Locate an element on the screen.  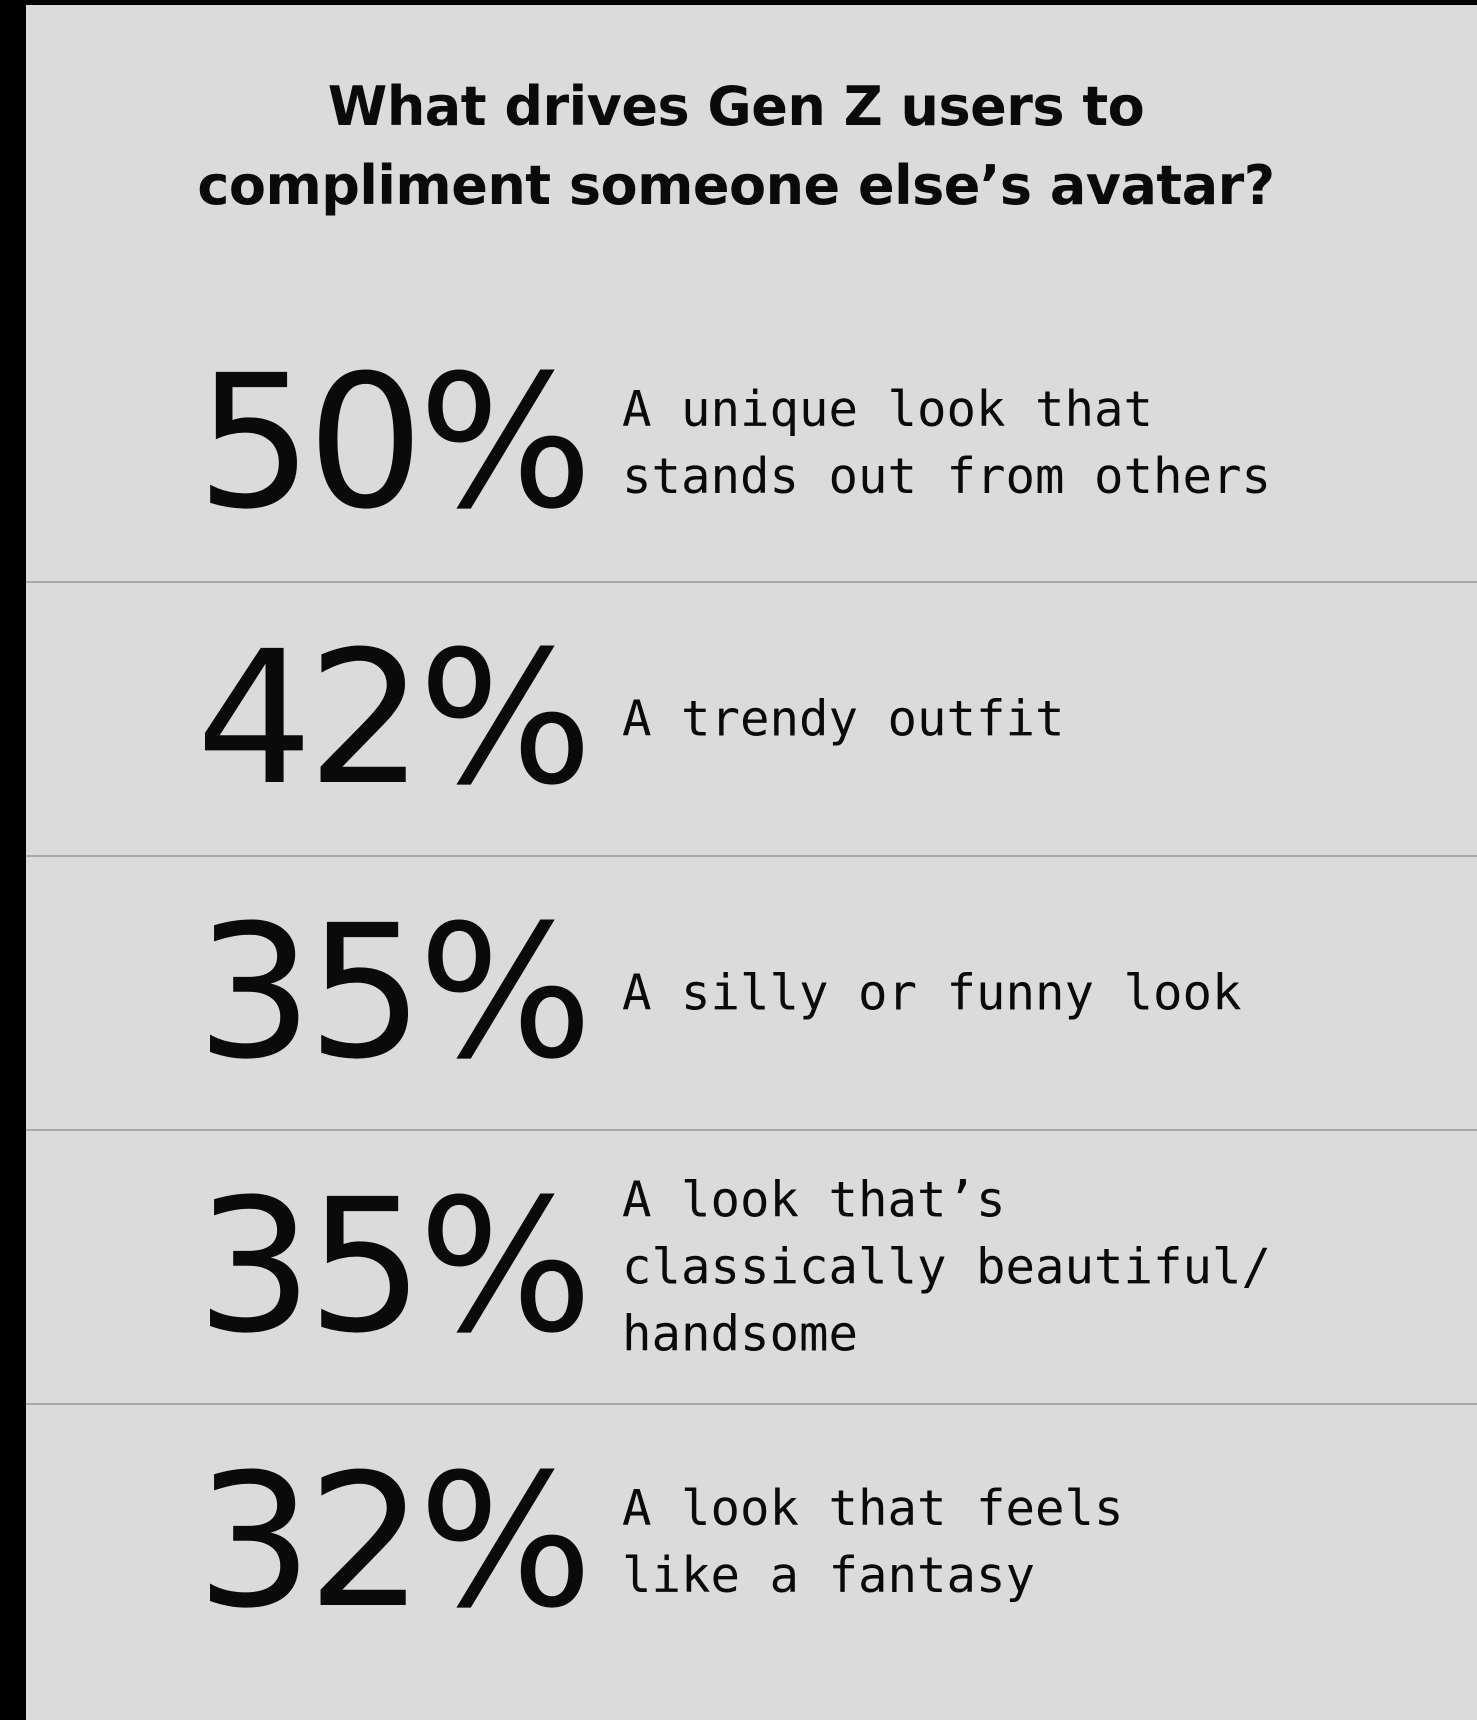
stat-percent: 32% is located at coordinates (394, 1542).